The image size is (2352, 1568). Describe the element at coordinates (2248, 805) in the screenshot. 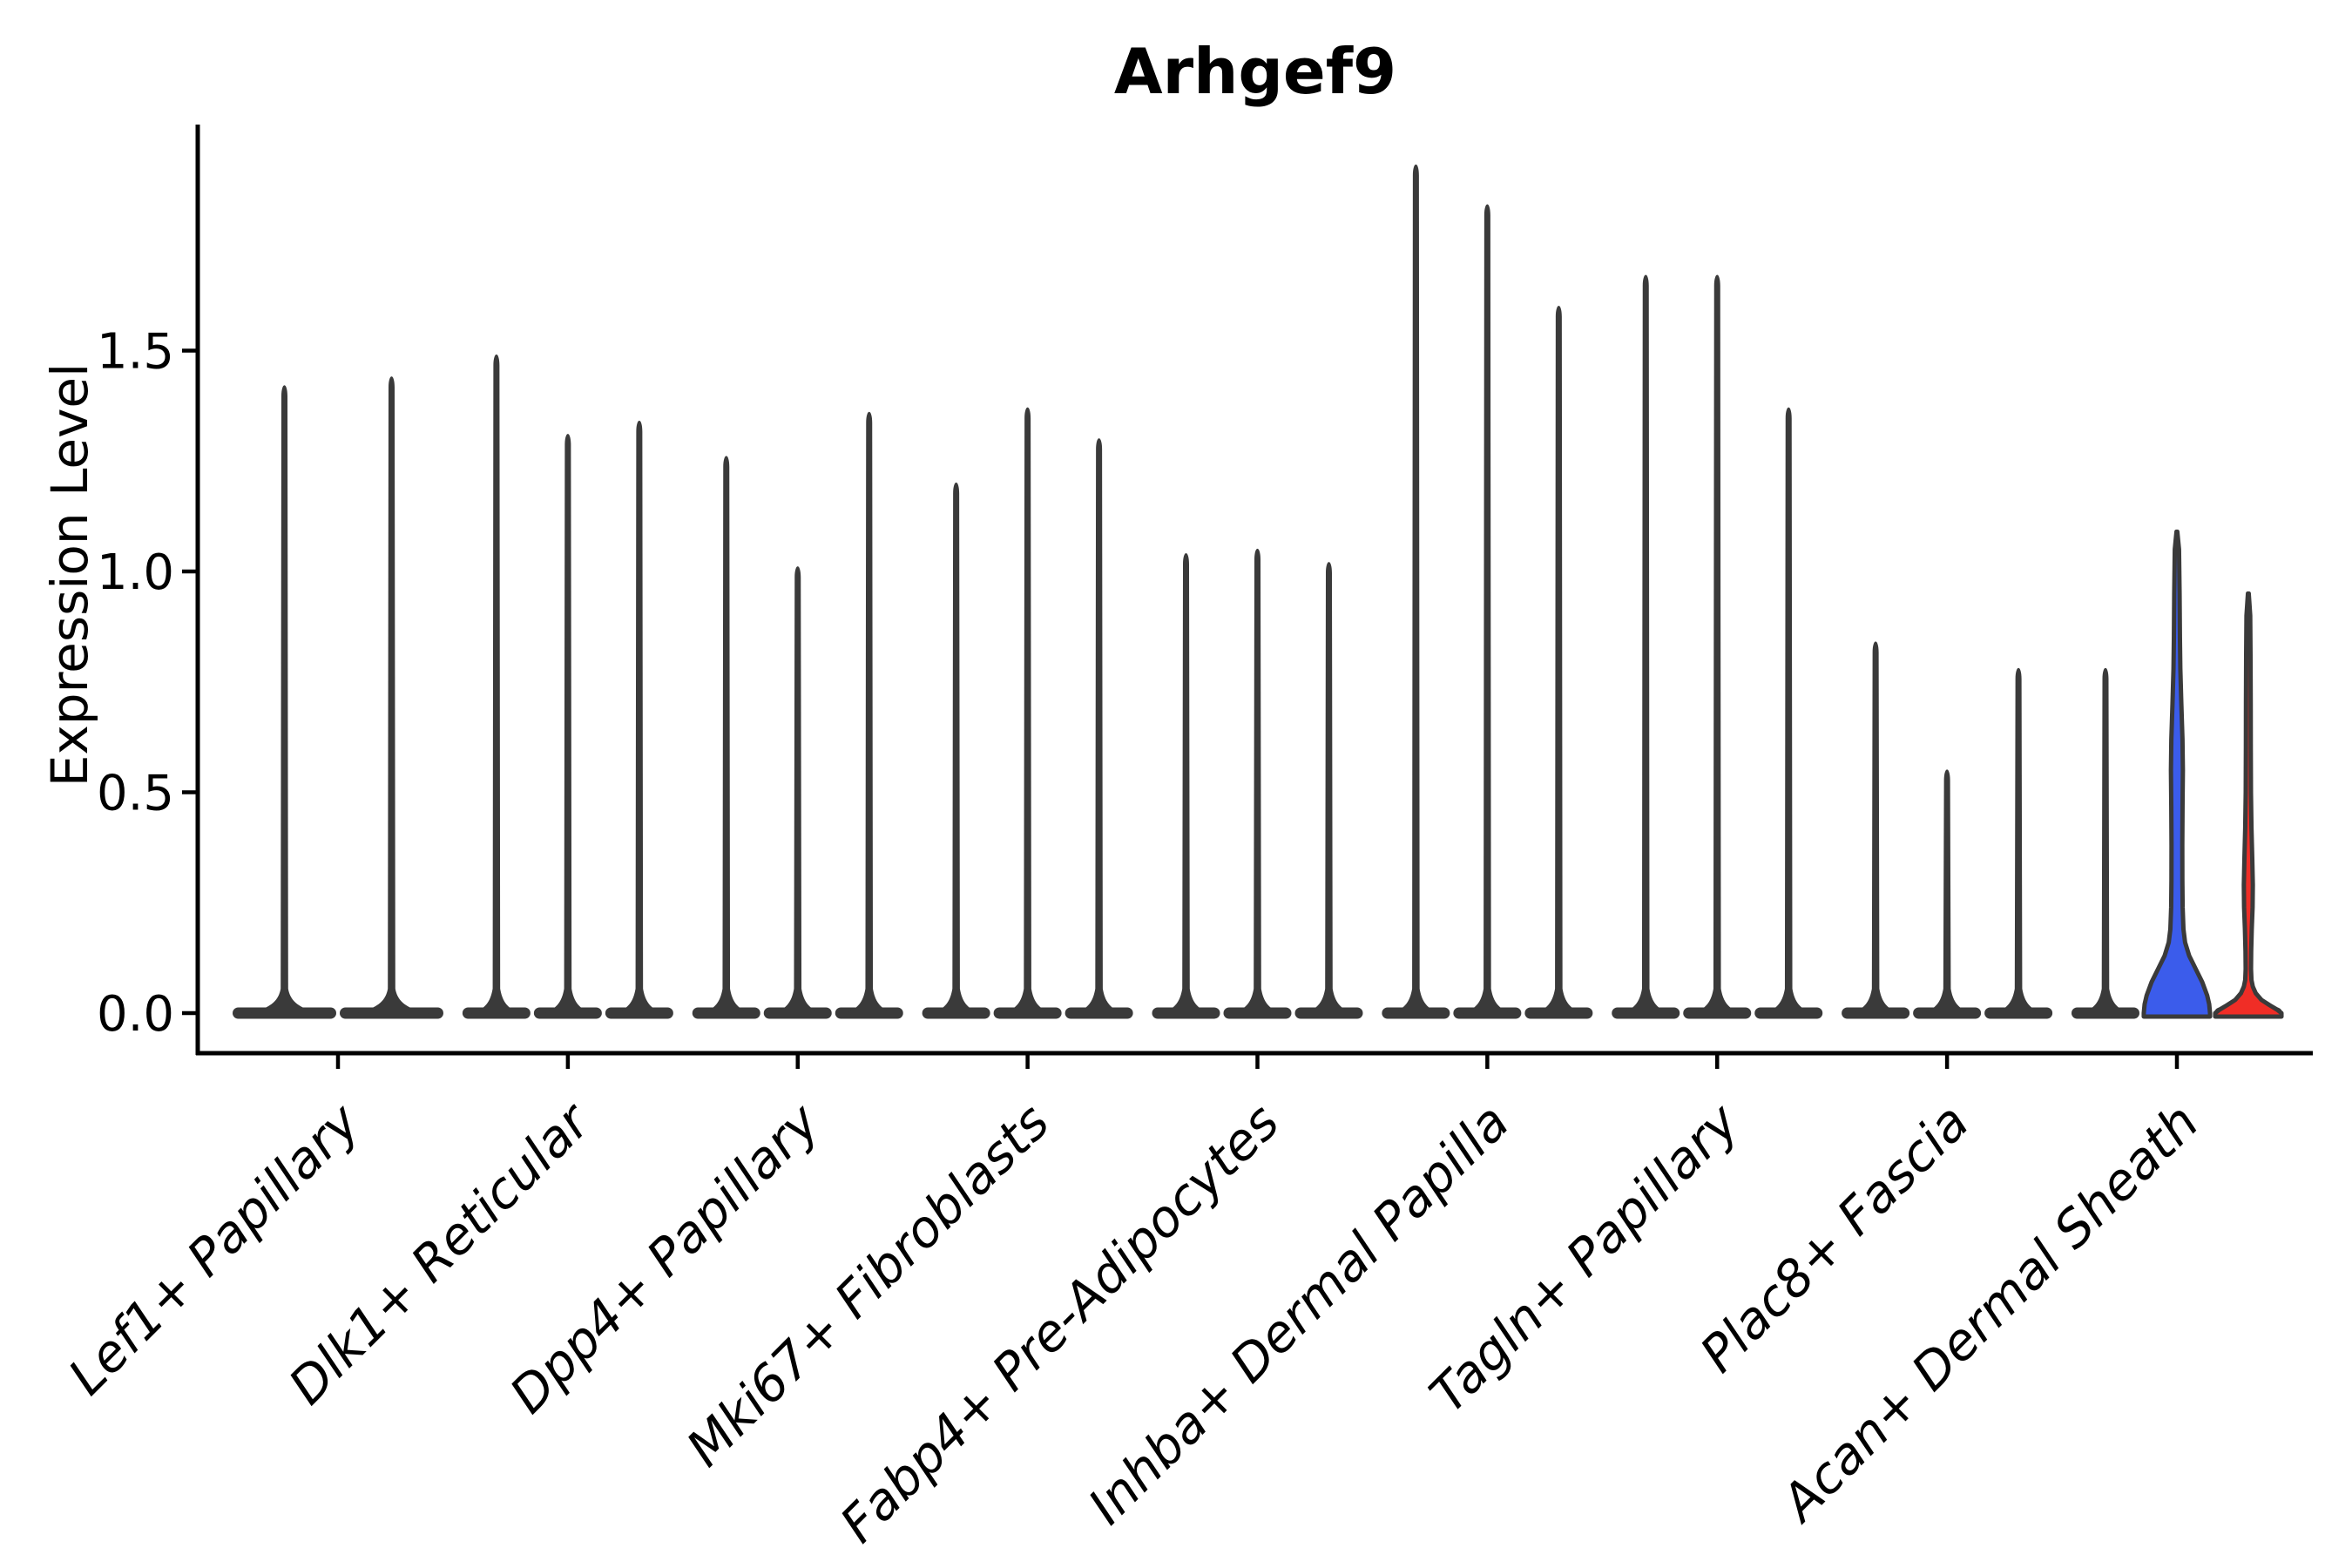

I see `violin-body-red` at that location.